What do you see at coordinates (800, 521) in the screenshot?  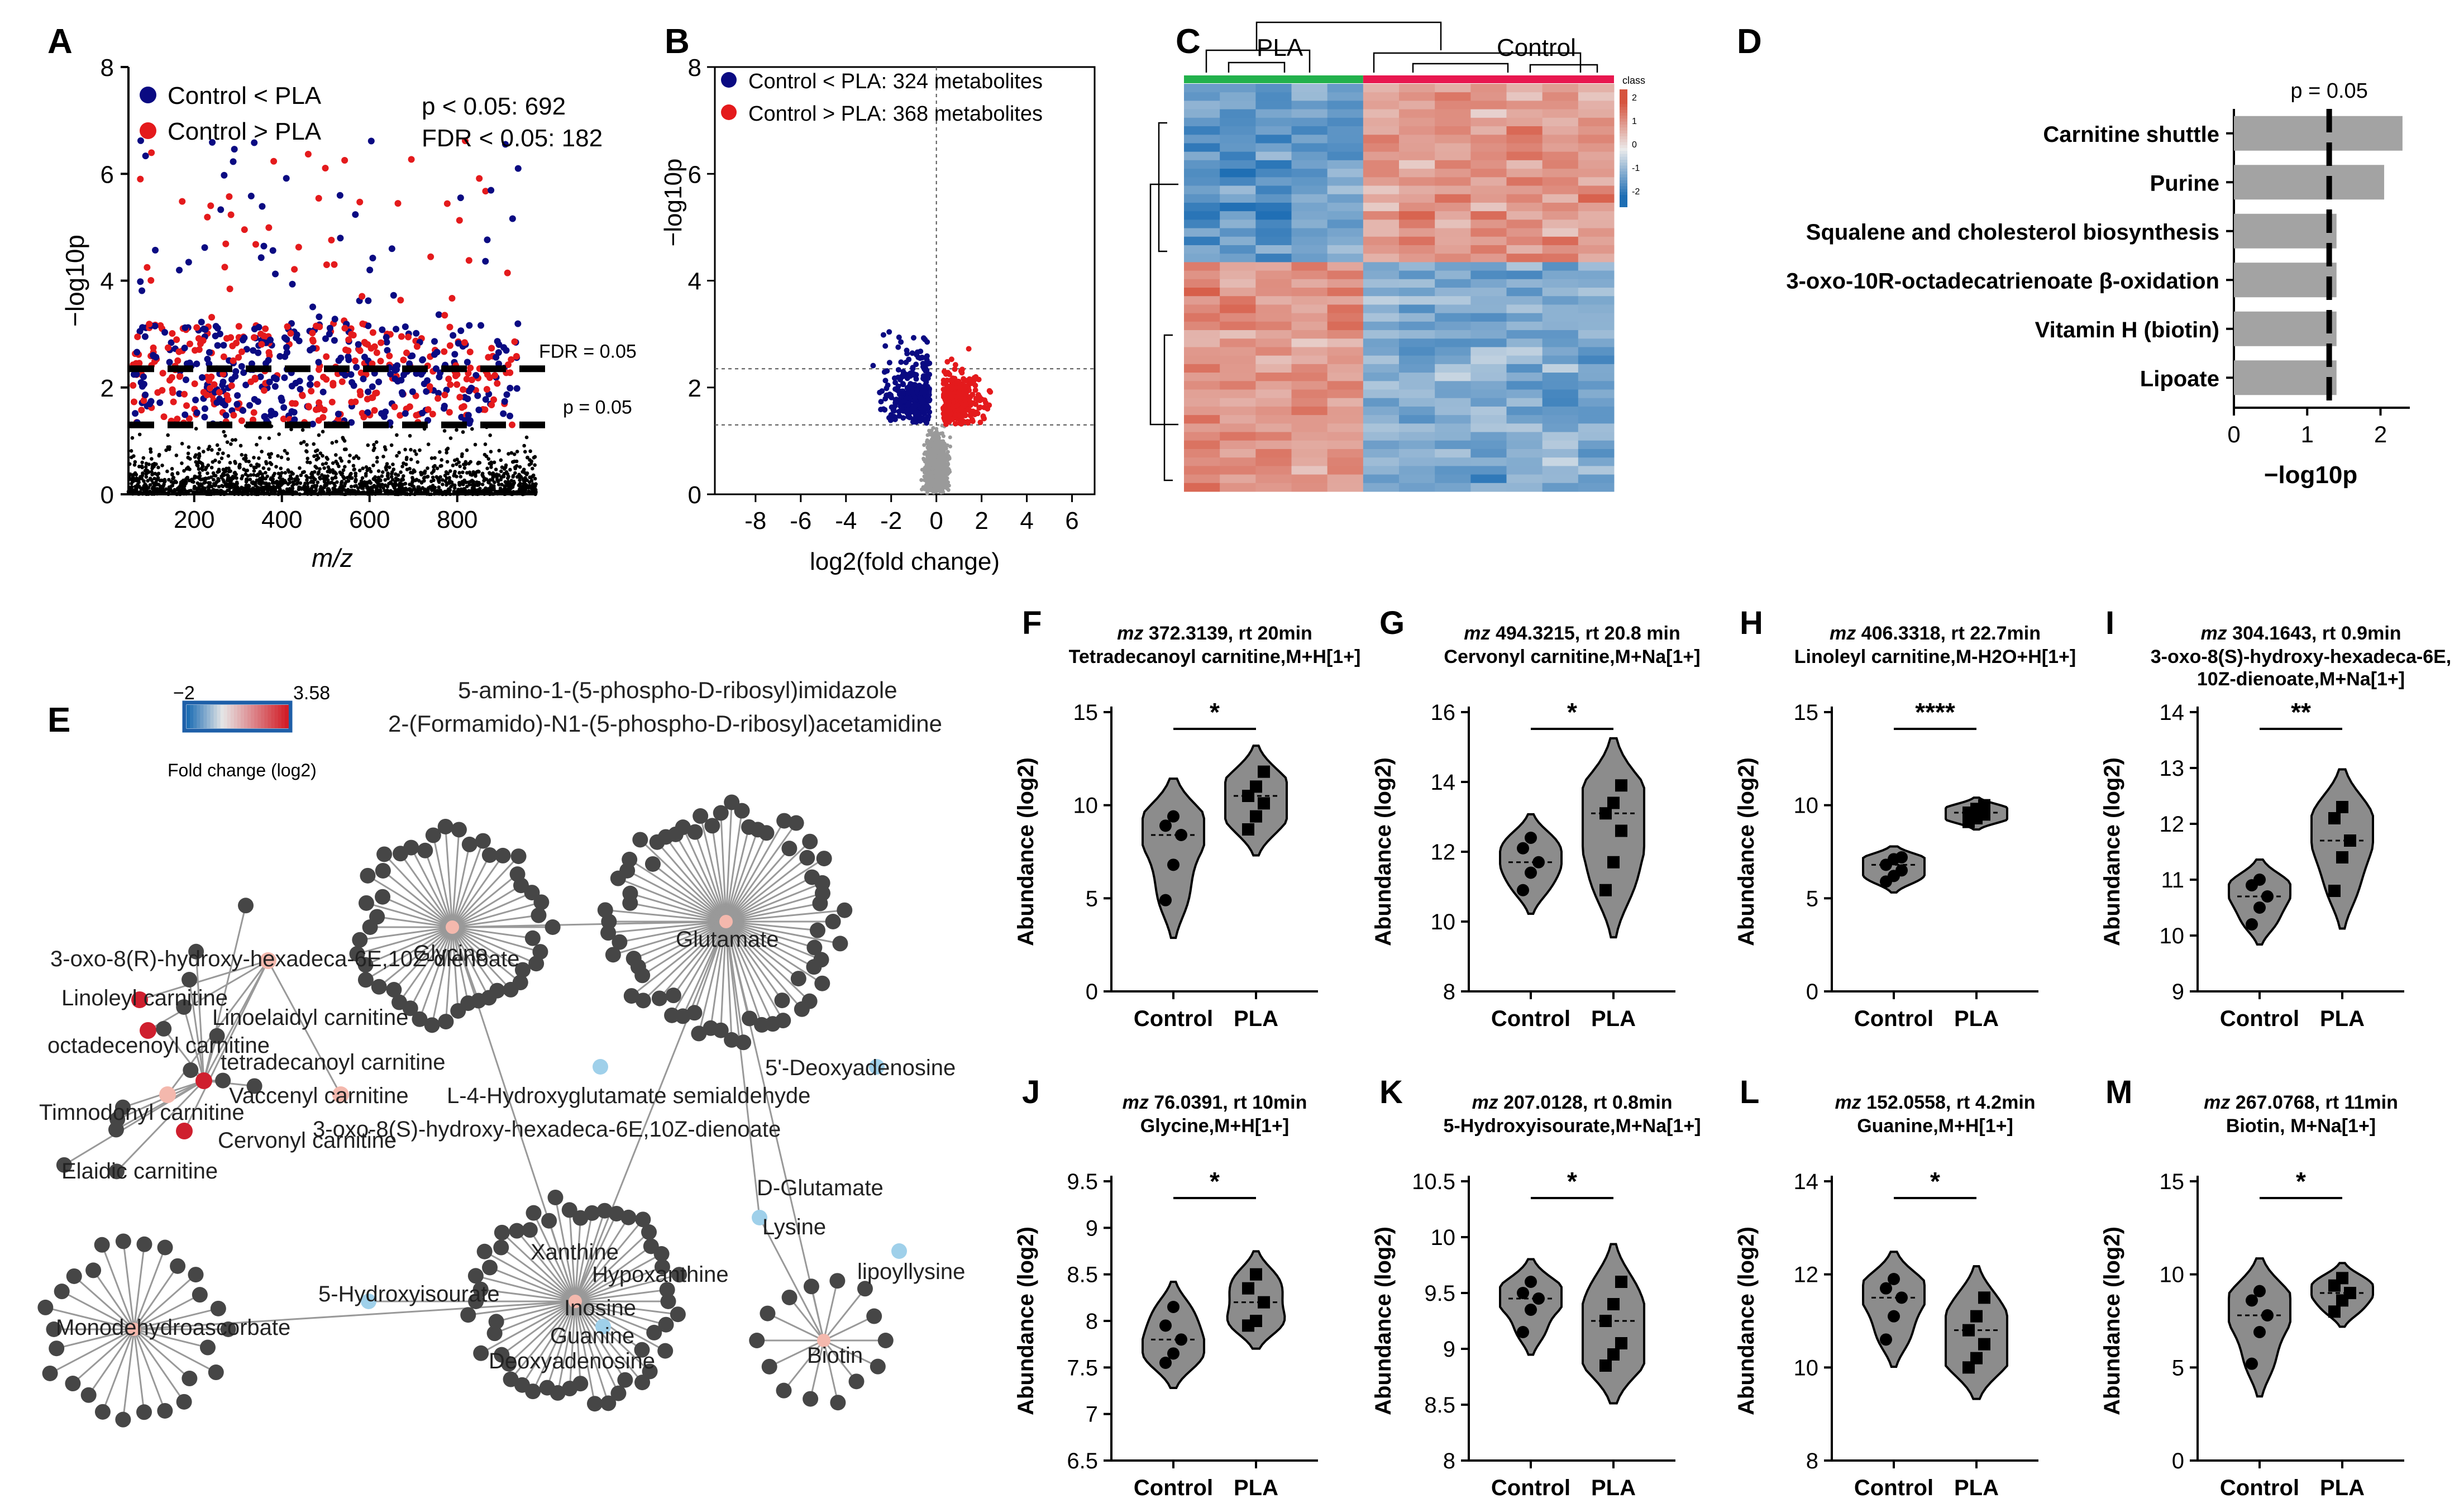 I see `x-tick-label: -6` at bounding box center [800, 521].